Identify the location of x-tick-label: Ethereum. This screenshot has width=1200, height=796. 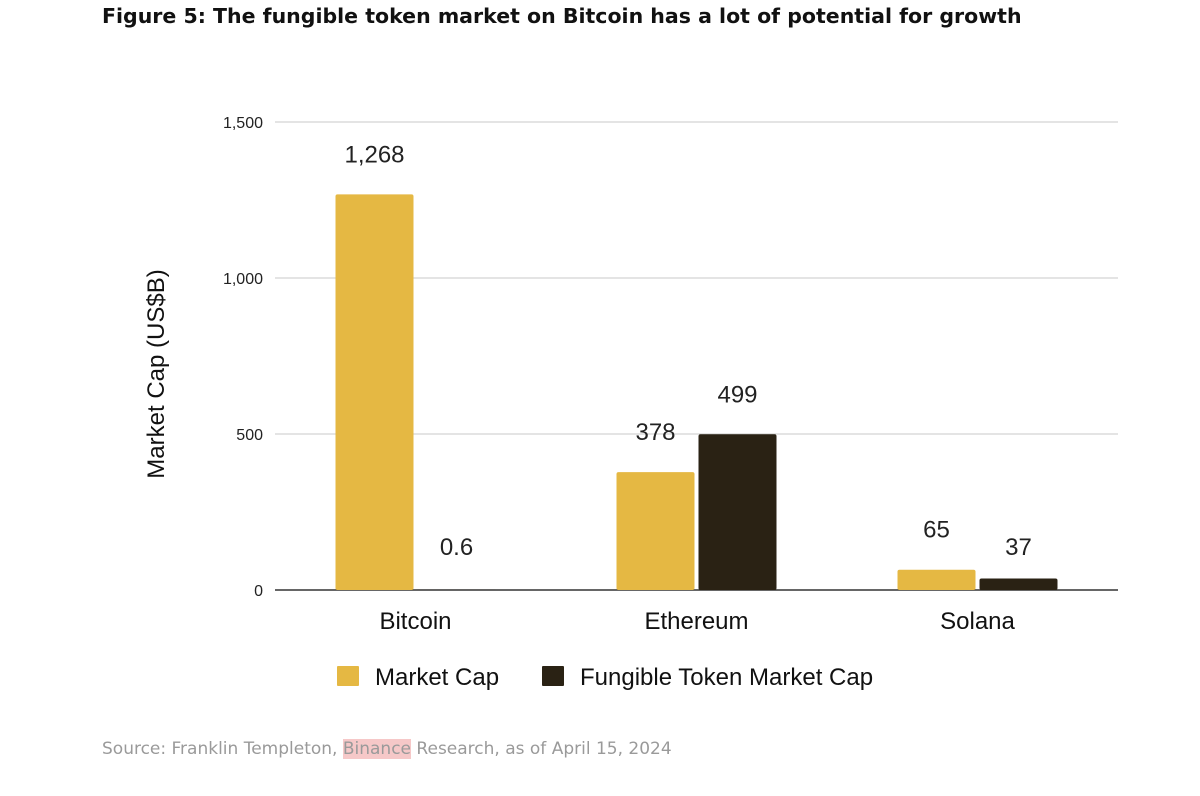
(696, 621).